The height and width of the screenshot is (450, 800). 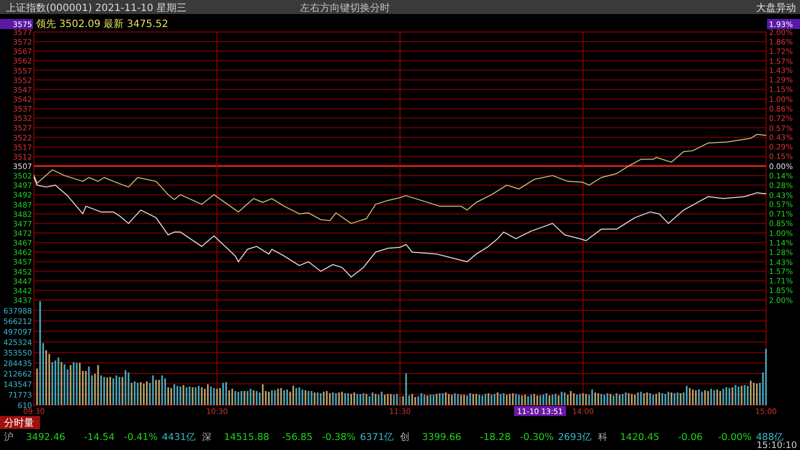 What do you see at coordinates (9, 437) in the screenshot?
I see `text: 沪` at bounding box center [9, 437].